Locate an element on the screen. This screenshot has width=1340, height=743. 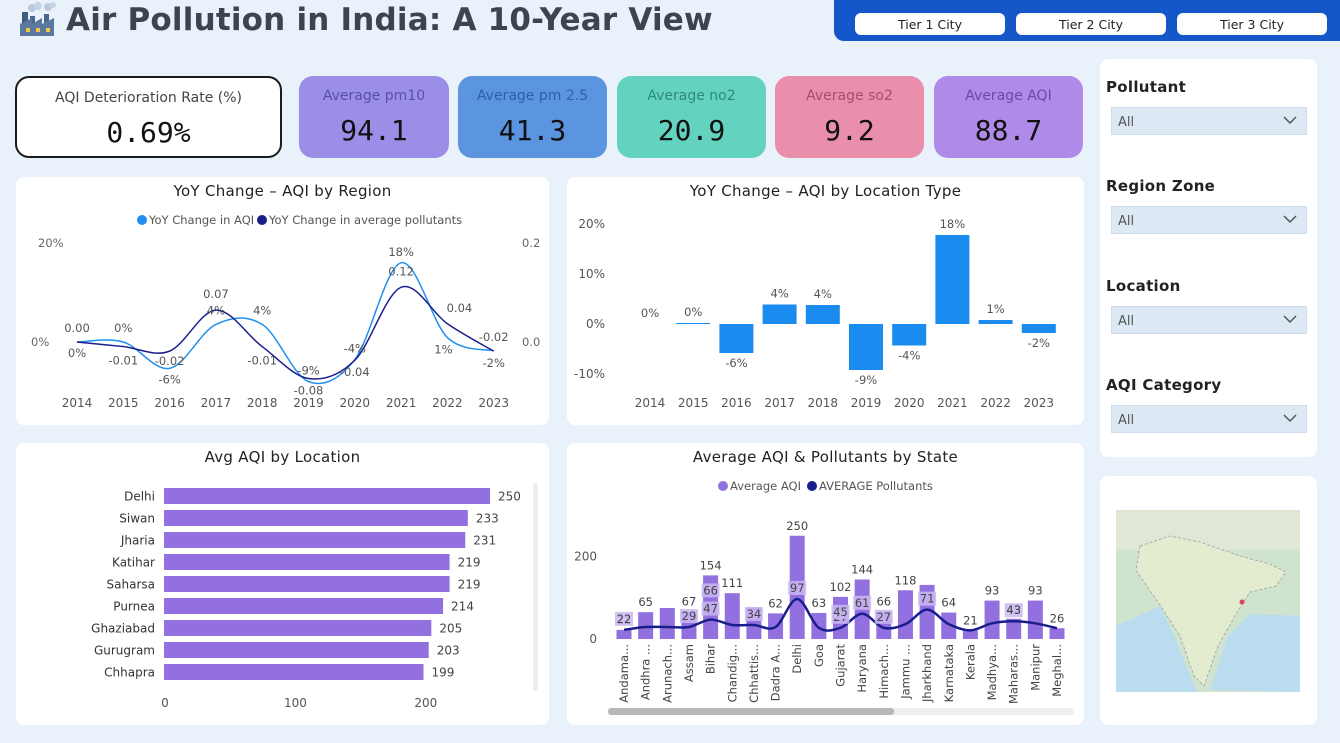
location-dropdown: All is located at coordinates (1209, 320).